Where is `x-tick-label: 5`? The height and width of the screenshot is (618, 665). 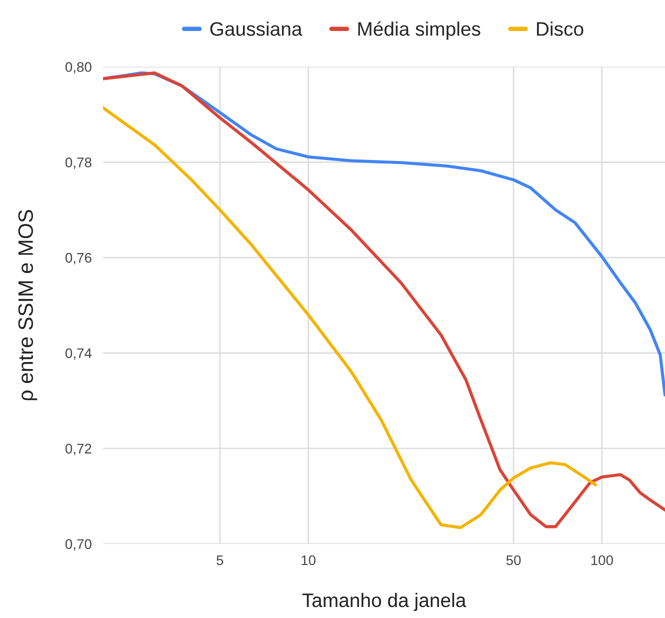
x-tick-label: 5 is located at coordinates (220, 560).